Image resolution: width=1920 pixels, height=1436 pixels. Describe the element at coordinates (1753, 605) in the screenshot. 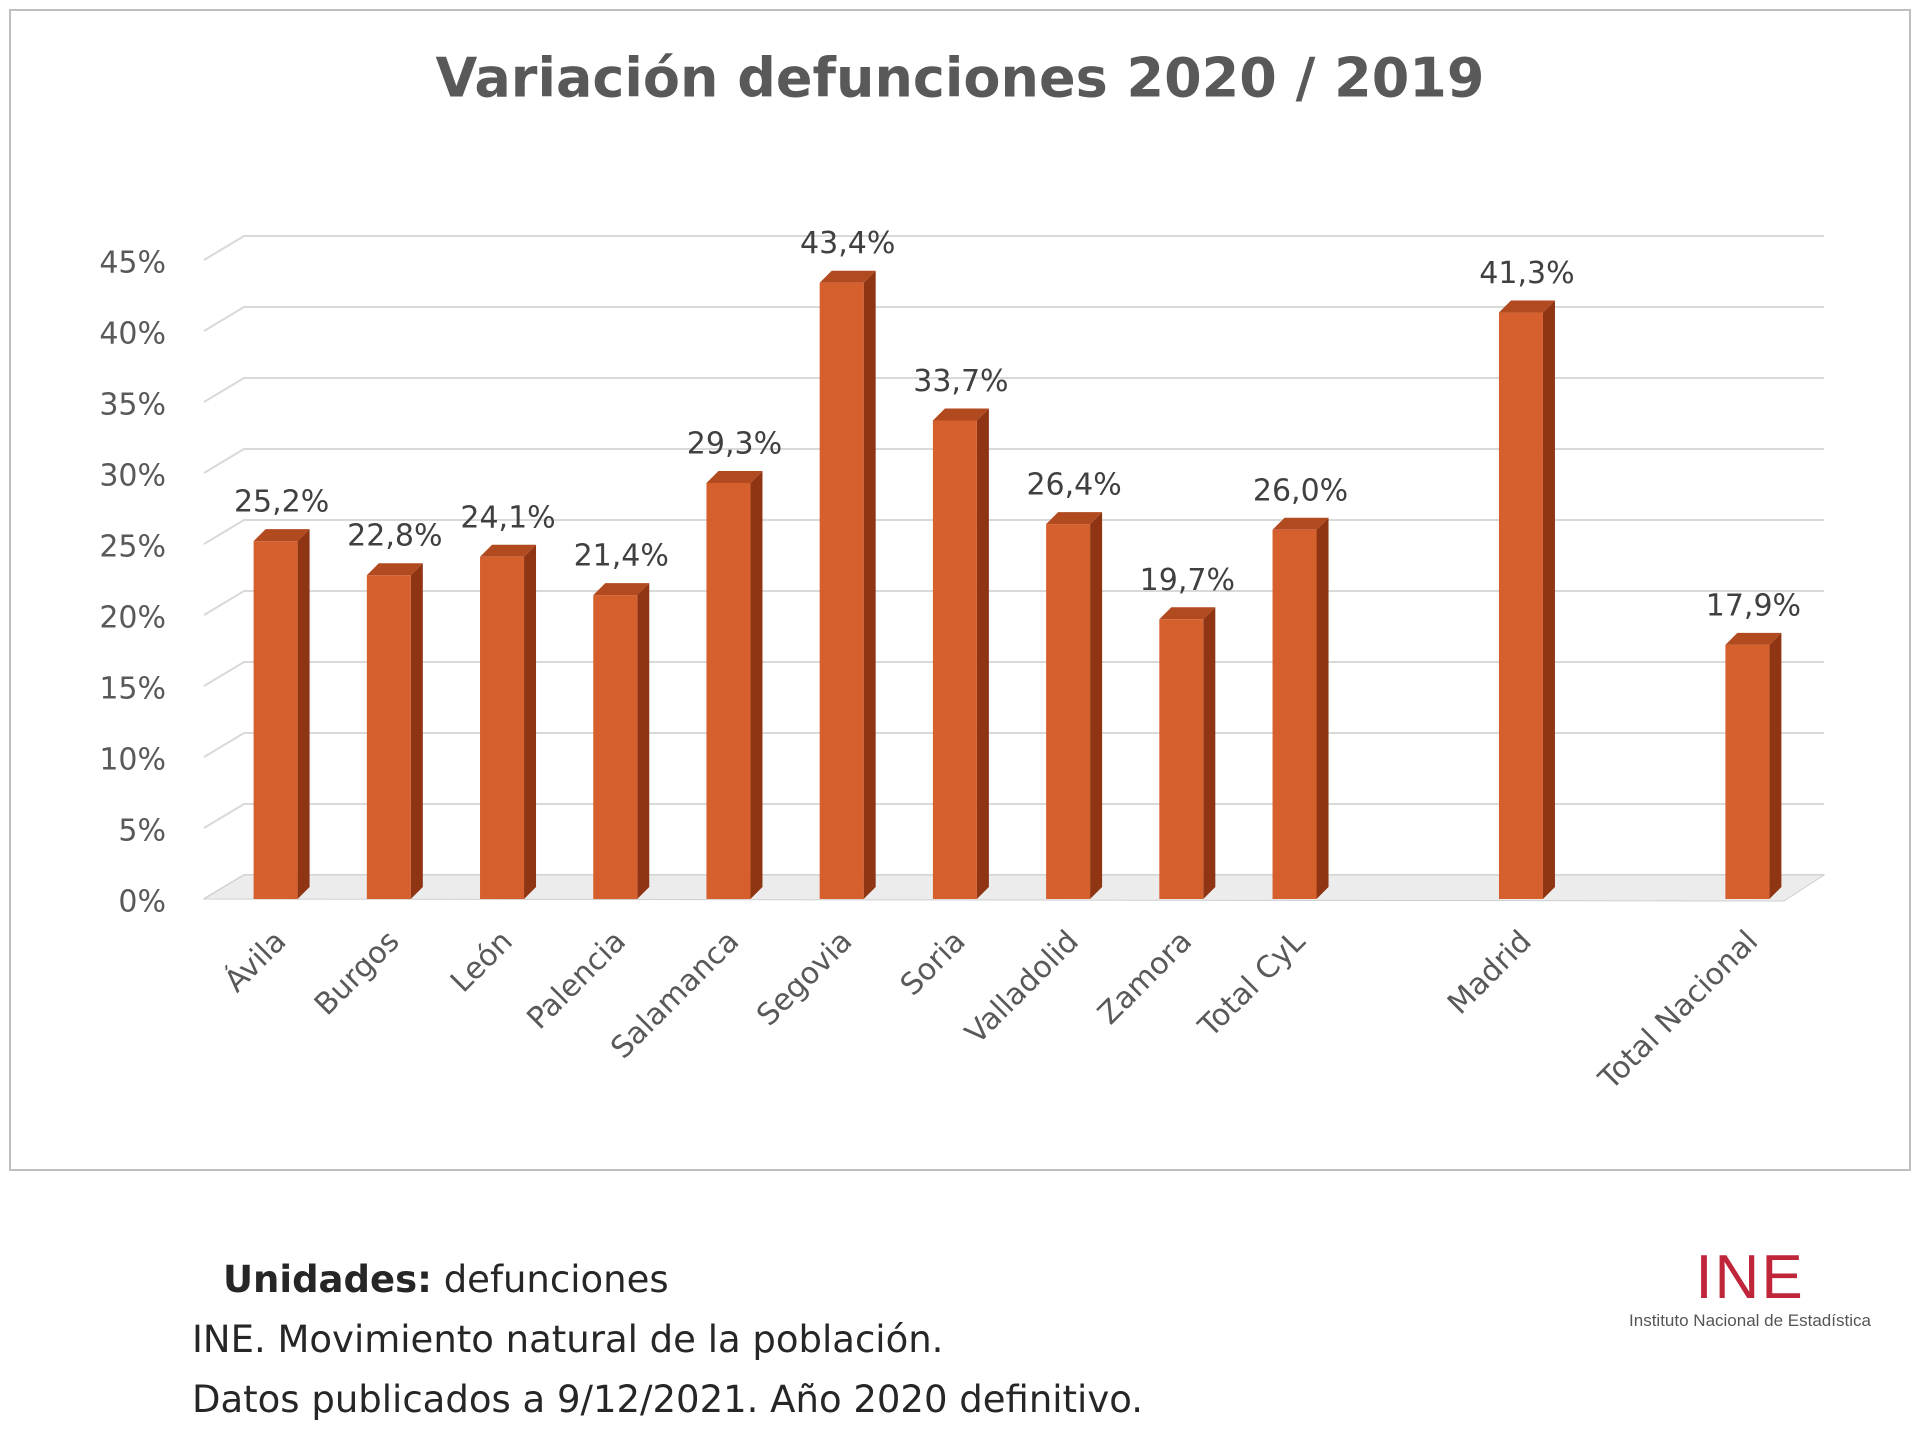

I see `value-label: 17,9%` at that location.